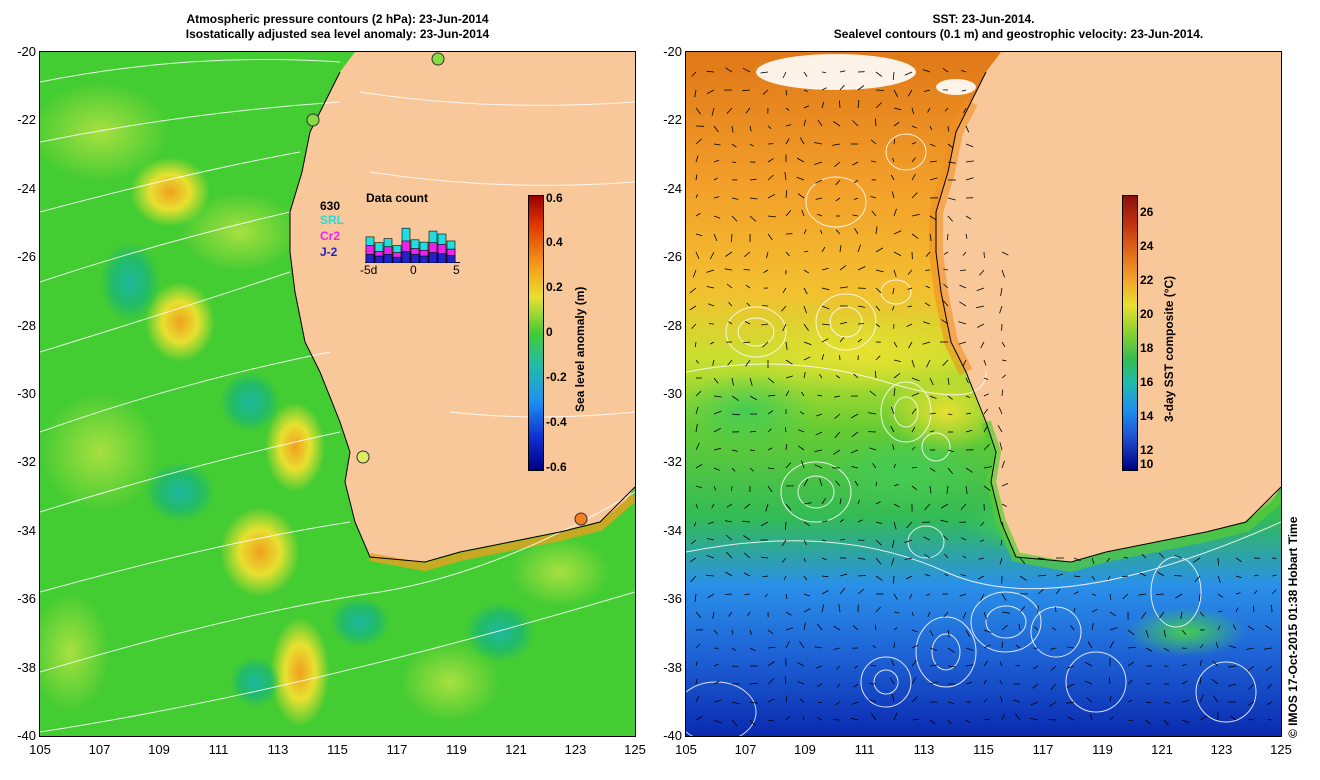  What do you see at coordinates (924, 749) in the screenshot?
I see `right-x-tick: 113` at bounding box center [924, 749].